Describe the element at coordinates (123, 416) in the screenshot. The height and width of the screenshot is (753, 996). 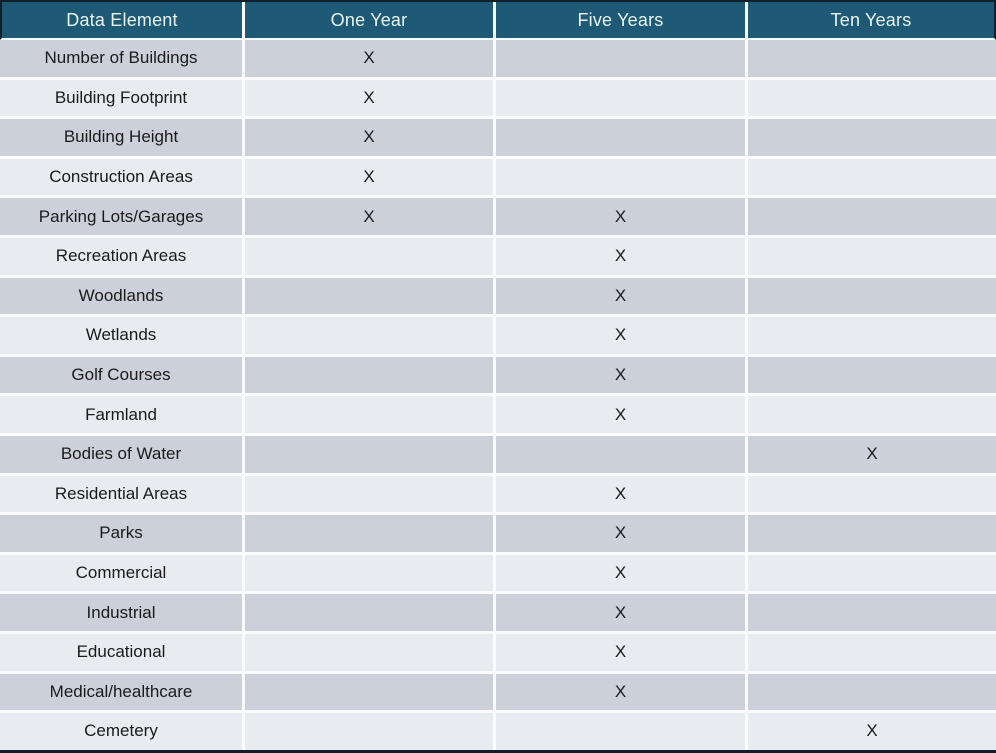
I see `row-label: Farmland` at that location.